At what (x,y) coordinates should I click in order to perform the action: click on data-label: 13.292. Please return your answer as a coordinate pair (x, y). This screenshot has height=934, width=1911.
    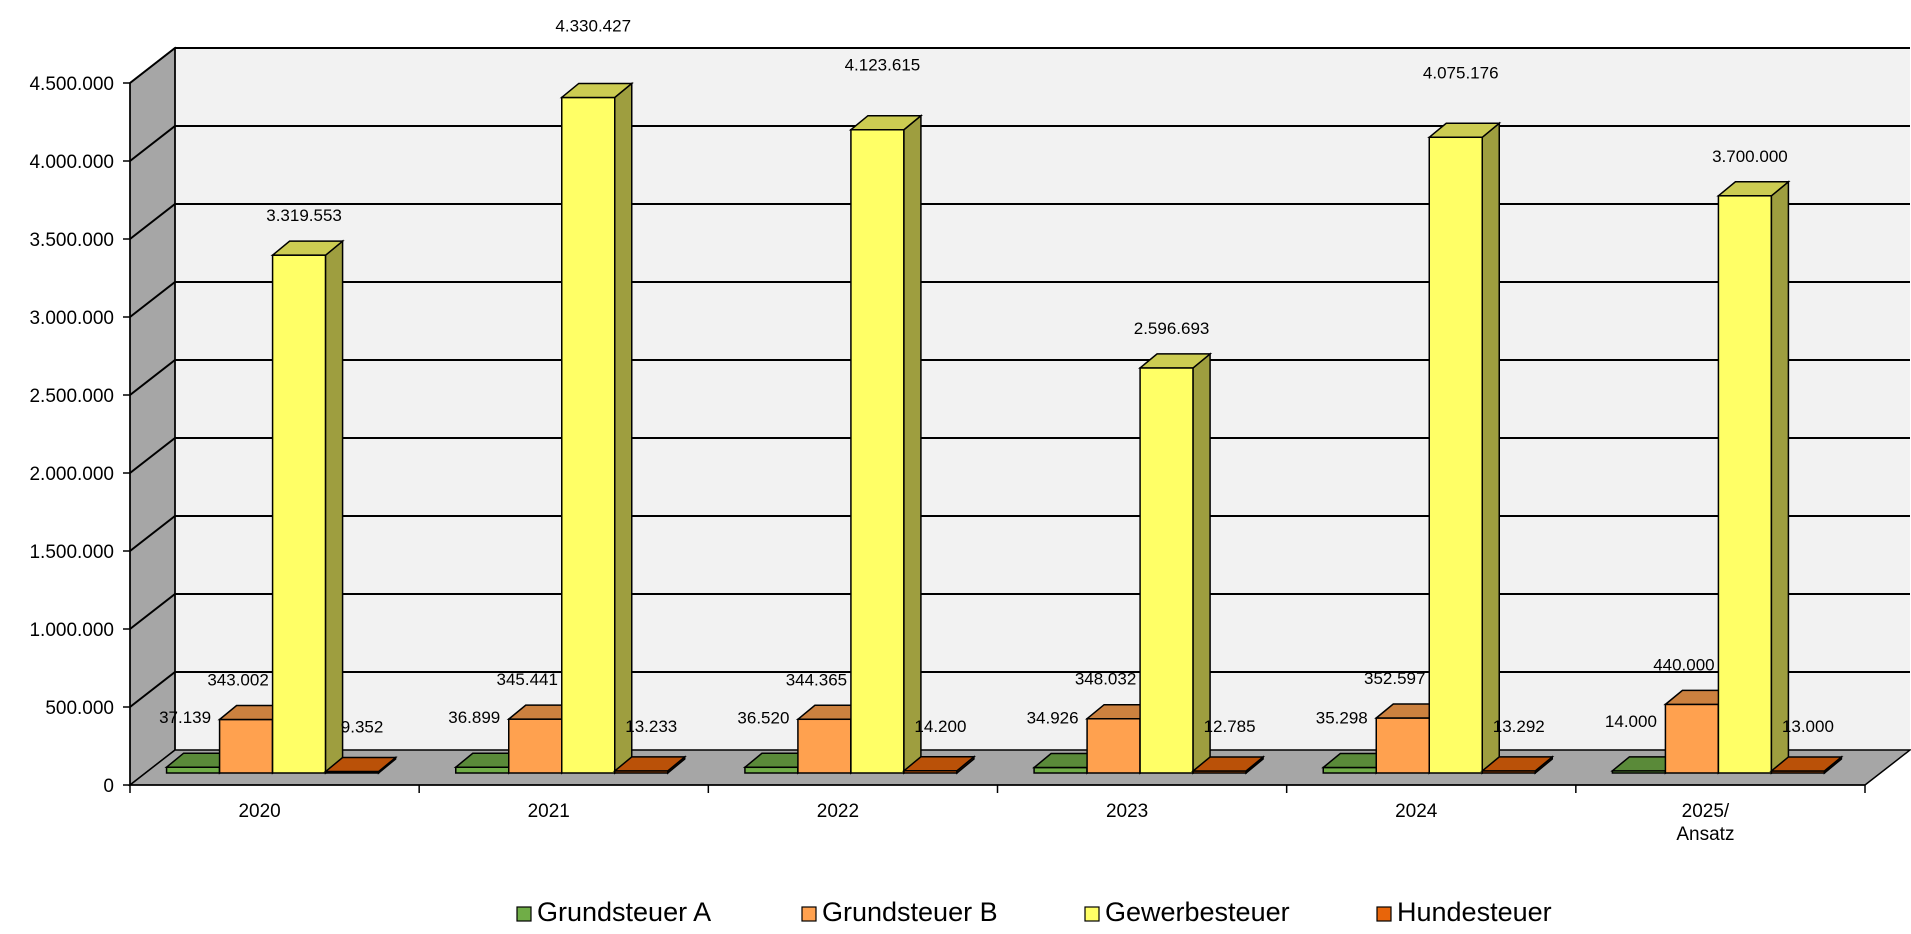
    Looking at the image, I should click on (1519, 726).